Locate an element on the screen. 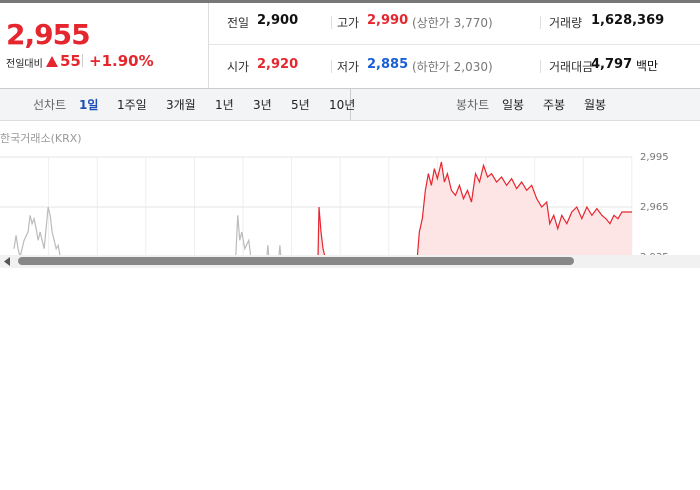  stat-value: 2,920 is located at coordinates (278, 64).